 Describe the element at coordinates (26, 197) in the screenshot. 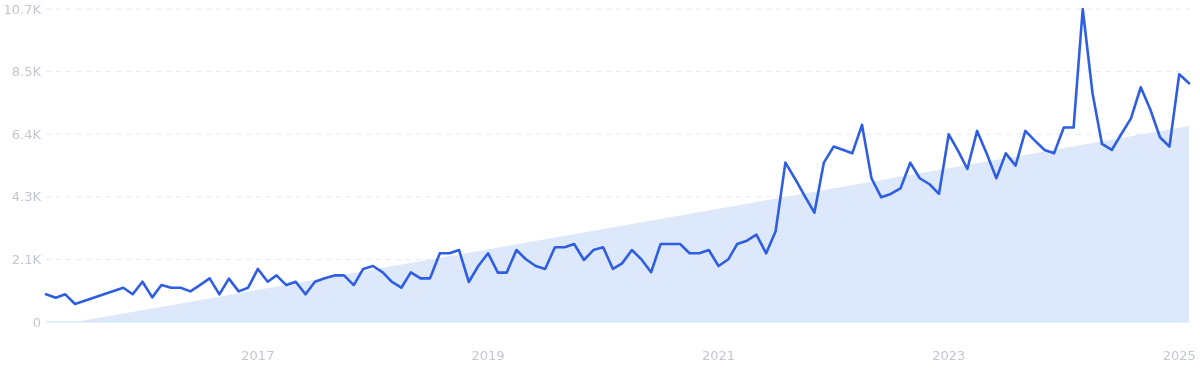

I see `y-tick-label: 4.3K` at that location.